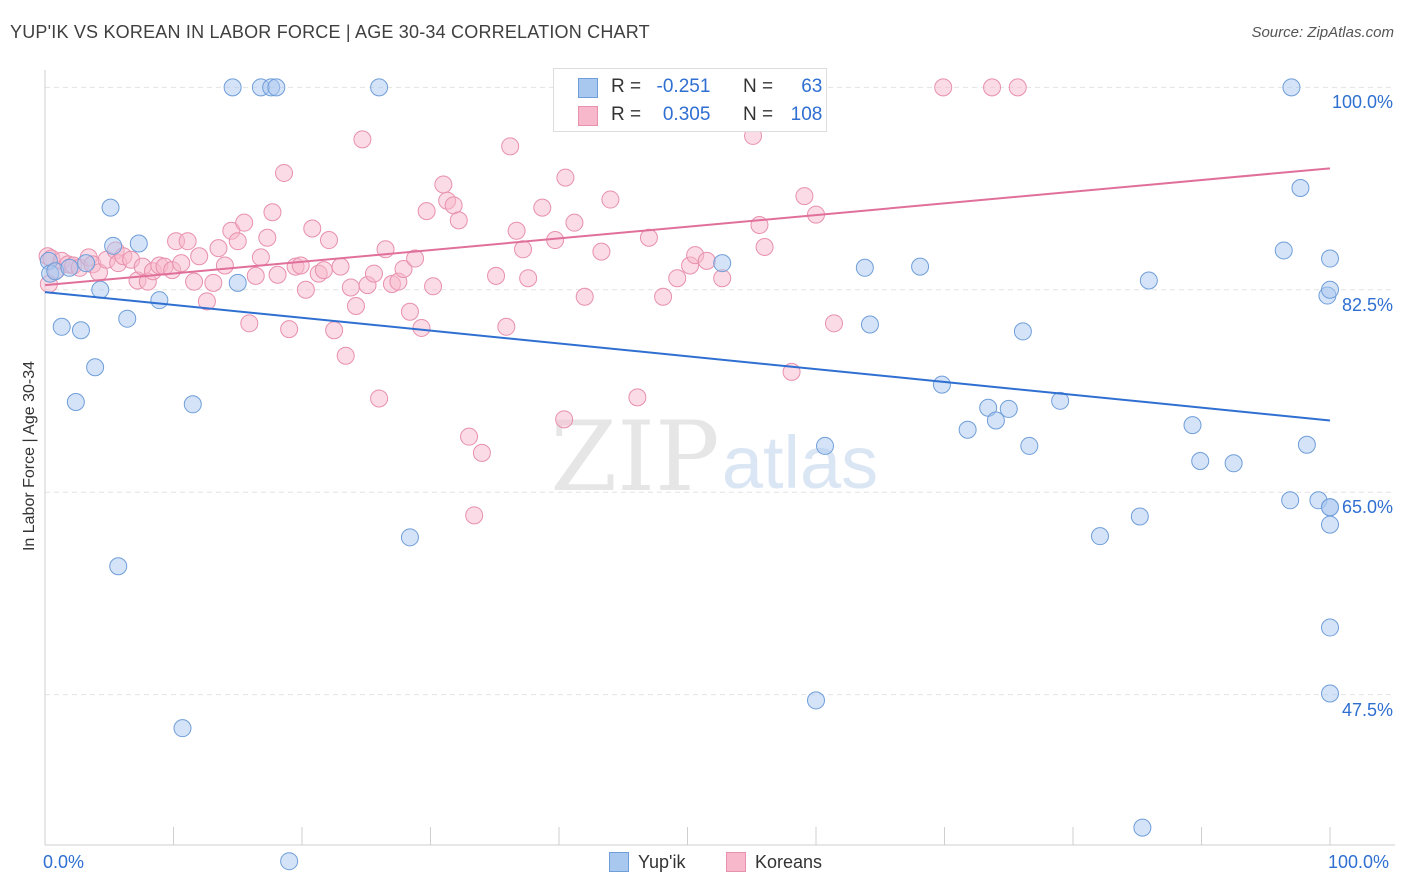 The height and width of the screenshot is (892, 1406). What do you see at coordinates (662, 862) in the screenshot?
I see `bottom-legend-label-yupik: Yup'ik` at bounding box center [662, 862].